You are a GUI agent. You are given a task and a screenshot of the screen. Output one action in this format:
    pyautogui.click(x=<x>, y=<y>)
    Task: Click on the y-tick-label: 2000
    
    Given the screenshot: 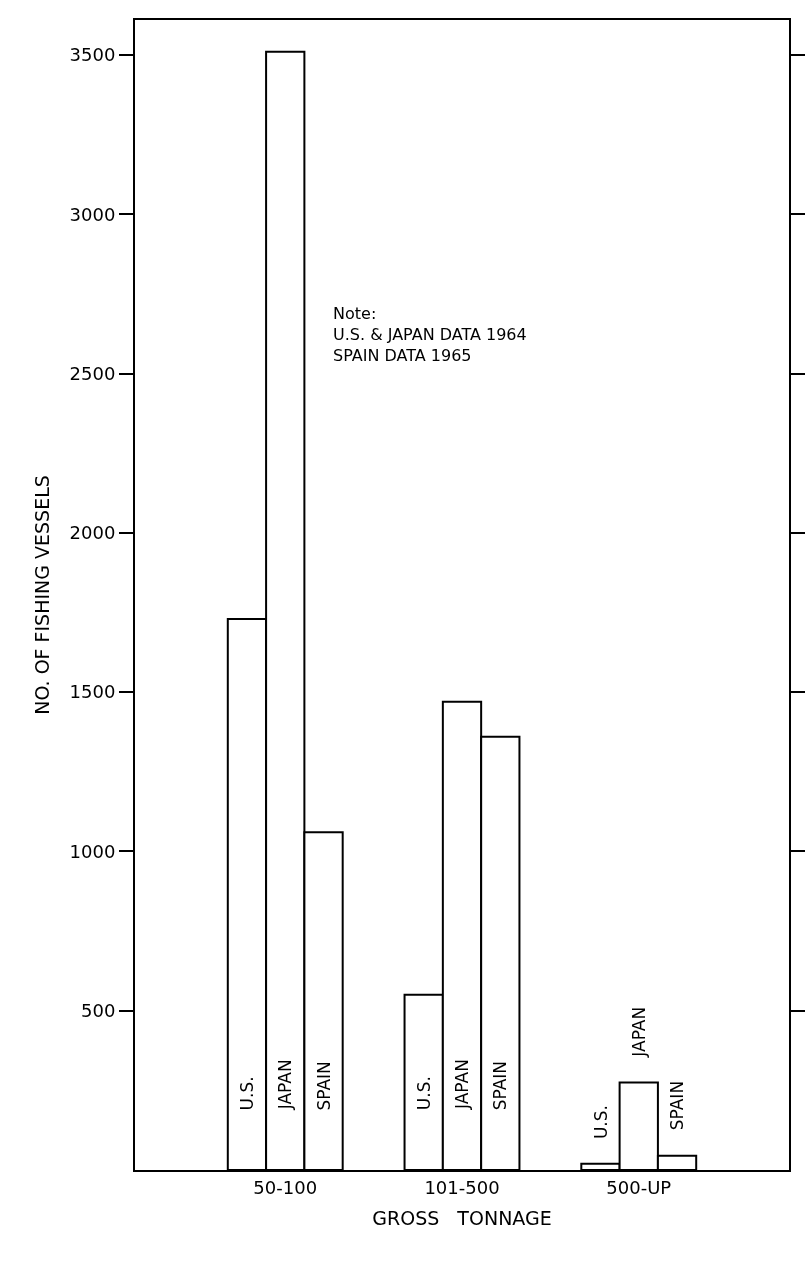 What is the action you would take?
    pyautogui.click(x=92, y=533)
    